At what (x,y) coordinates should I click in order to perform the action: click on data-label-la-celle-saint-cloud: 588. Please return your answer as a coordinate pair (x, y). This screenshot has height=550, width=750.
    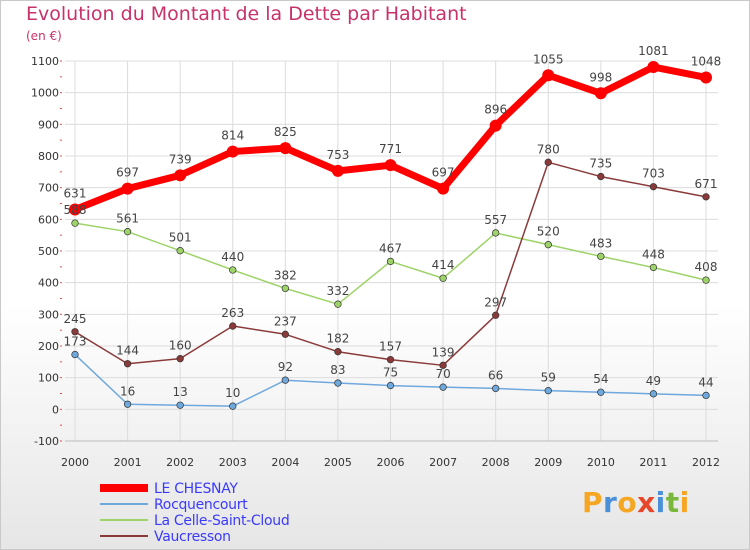
    Looking at the image, I should click on (75, 210).